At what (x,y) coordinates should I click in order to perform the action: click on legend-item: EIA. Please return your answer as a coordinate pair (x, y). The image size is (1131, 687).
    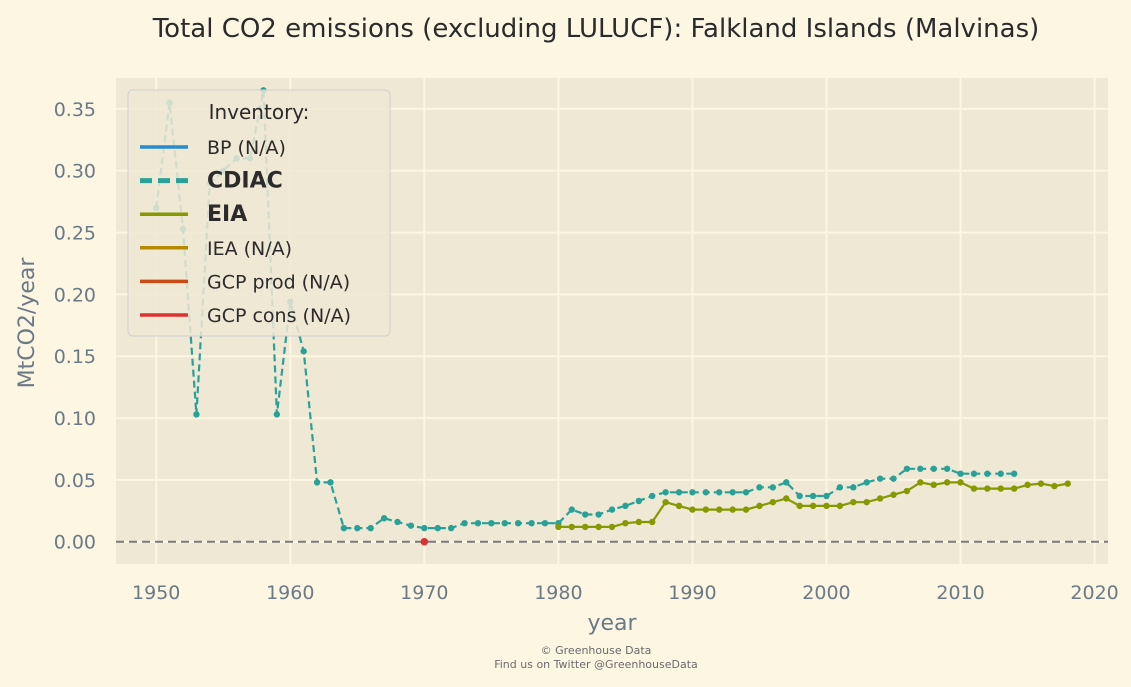
    Looking at the image, I should click on (193, 214).